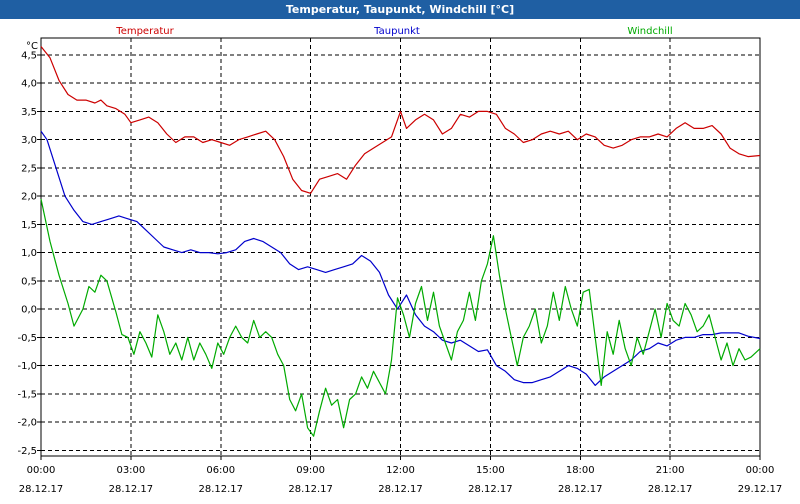 The image size is (800, 504). What do you see at coordinates (400, 9) in the screenshot?
I see `window-title: Temperatur, Taupunkt, Windchill [°C]` at bounding box center [400, 9].